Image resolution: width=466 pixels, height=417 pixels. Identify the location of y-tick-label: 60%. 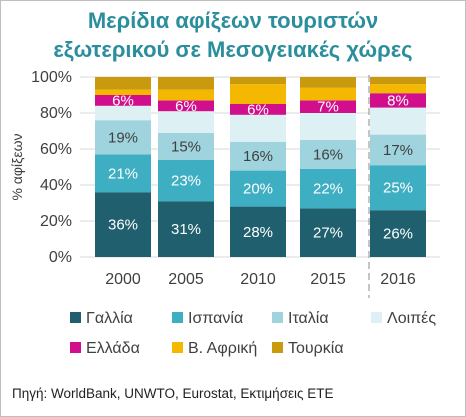
(56, 149).